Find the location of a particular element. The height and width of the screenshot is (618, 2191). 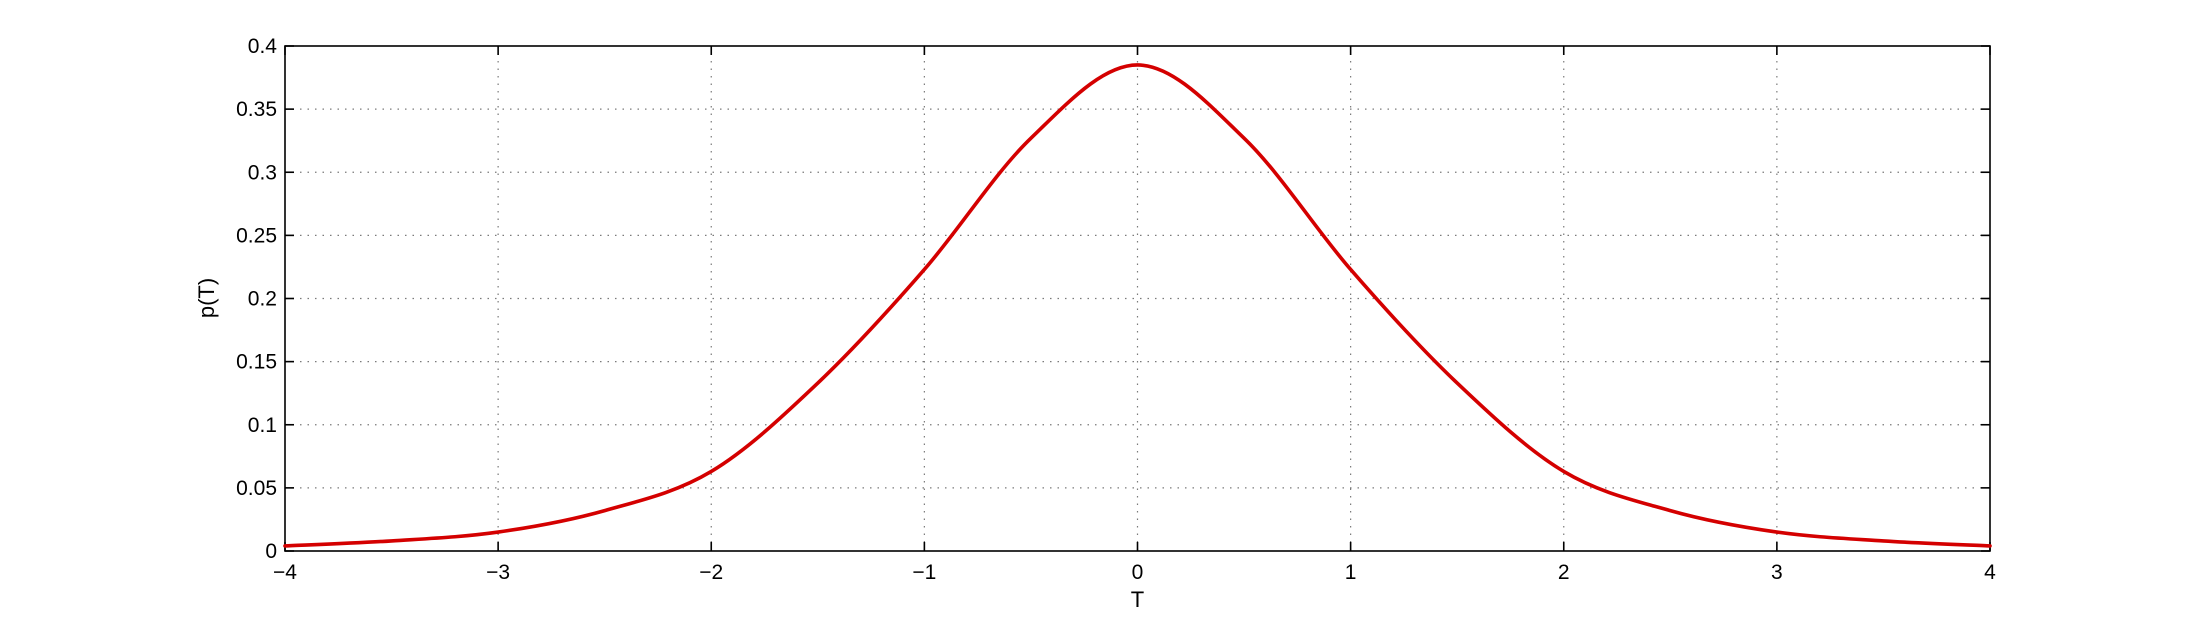

x-tick-label: 0 is located at coordinates (1138, 572).